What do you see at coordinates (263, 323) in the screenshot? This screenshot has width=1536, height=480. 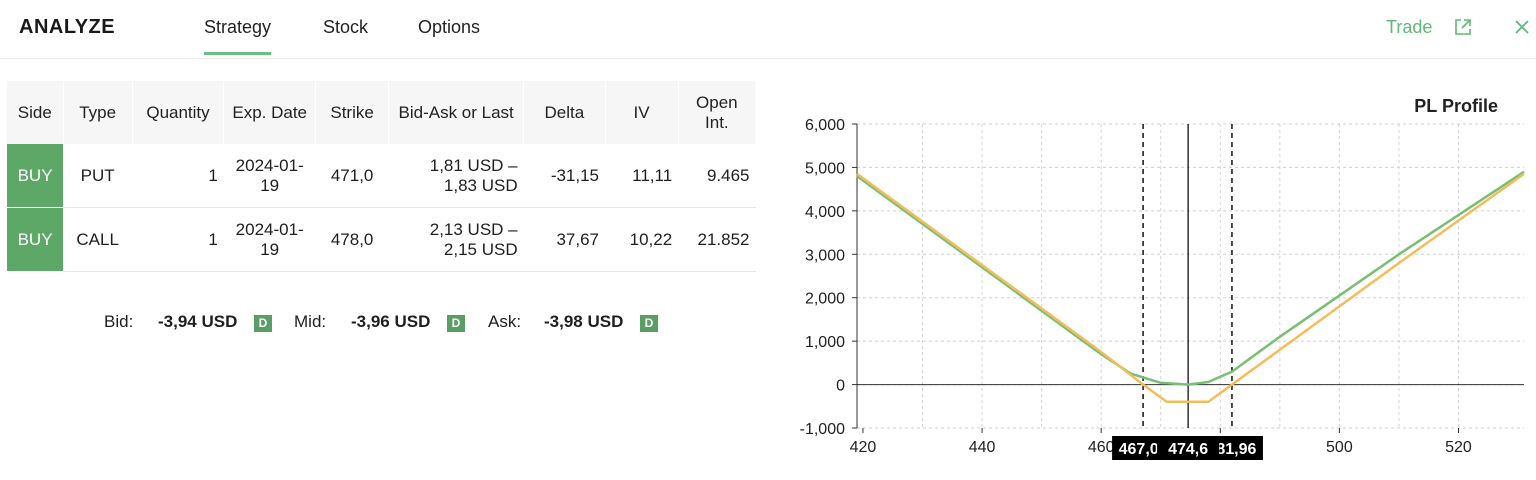 I see `bid-d-badge: D` at bounding box center [263, 323].